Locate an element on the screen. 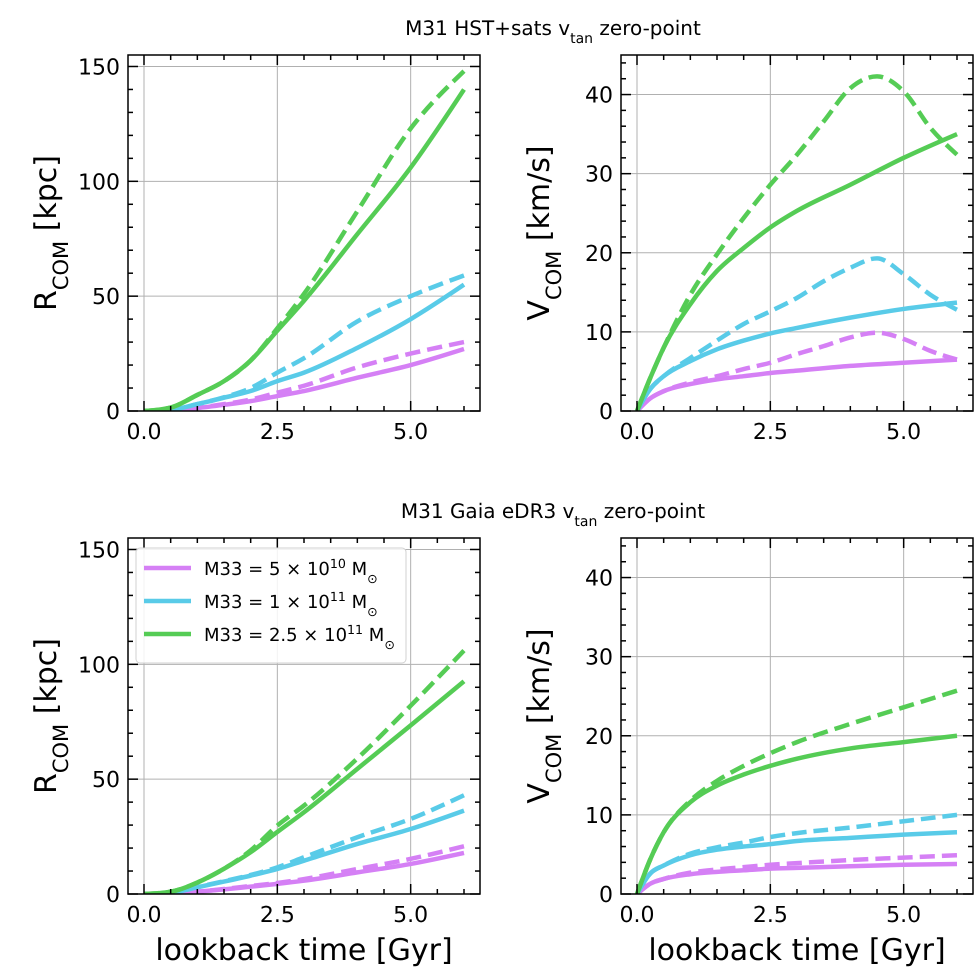  text: M31 HST+sats v$_{tan}$ zero-point is located at coordinates (553, 31).